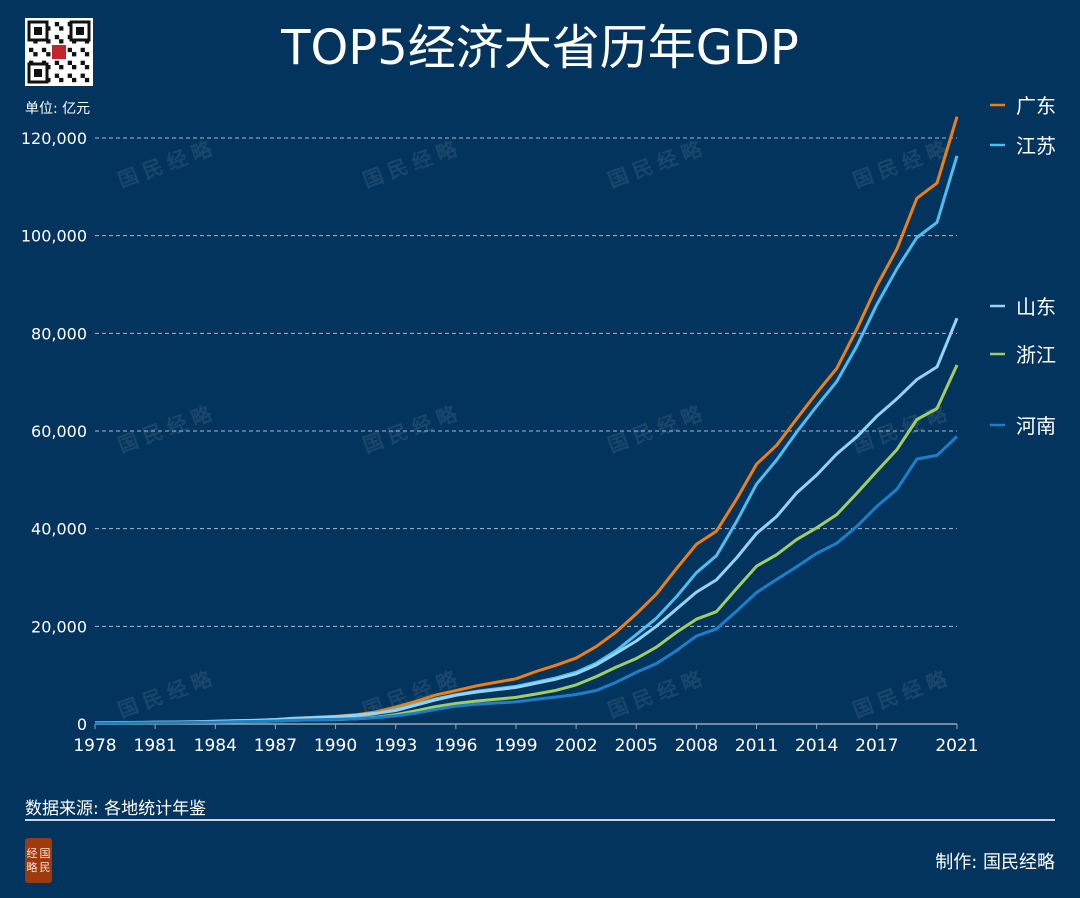  I want to click on y-tick-label: 60,000, so click(59, 431).